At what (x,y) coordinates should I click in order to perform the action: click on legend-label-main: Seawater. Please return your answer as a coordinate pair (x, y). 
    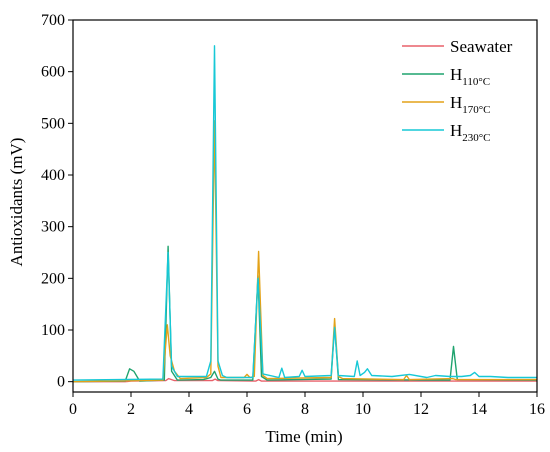
    Looking at the image, I should click on (481, 46).